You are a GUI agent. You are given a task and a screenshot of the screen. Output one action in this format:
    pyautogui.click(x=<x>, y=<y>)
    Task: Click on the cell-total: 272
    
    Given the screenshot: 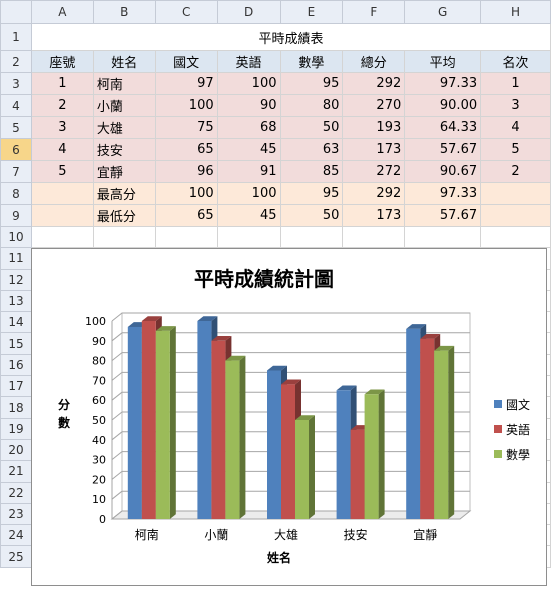 What is the action you would take?
    pyautogui.click(x=374, y=171)
    